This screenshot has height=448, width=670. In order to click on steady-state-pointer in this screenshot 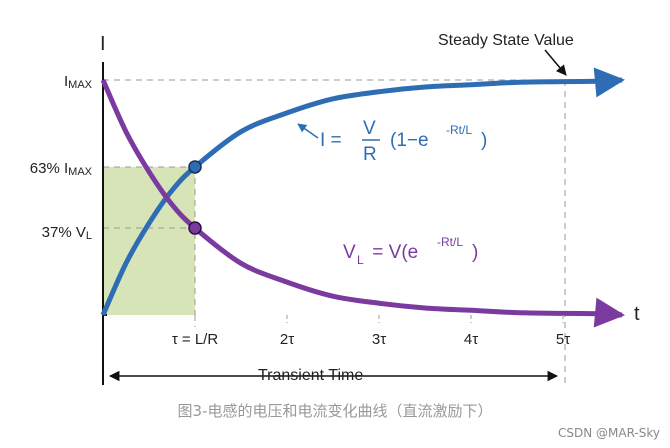, I will do `click(555, 62)`.